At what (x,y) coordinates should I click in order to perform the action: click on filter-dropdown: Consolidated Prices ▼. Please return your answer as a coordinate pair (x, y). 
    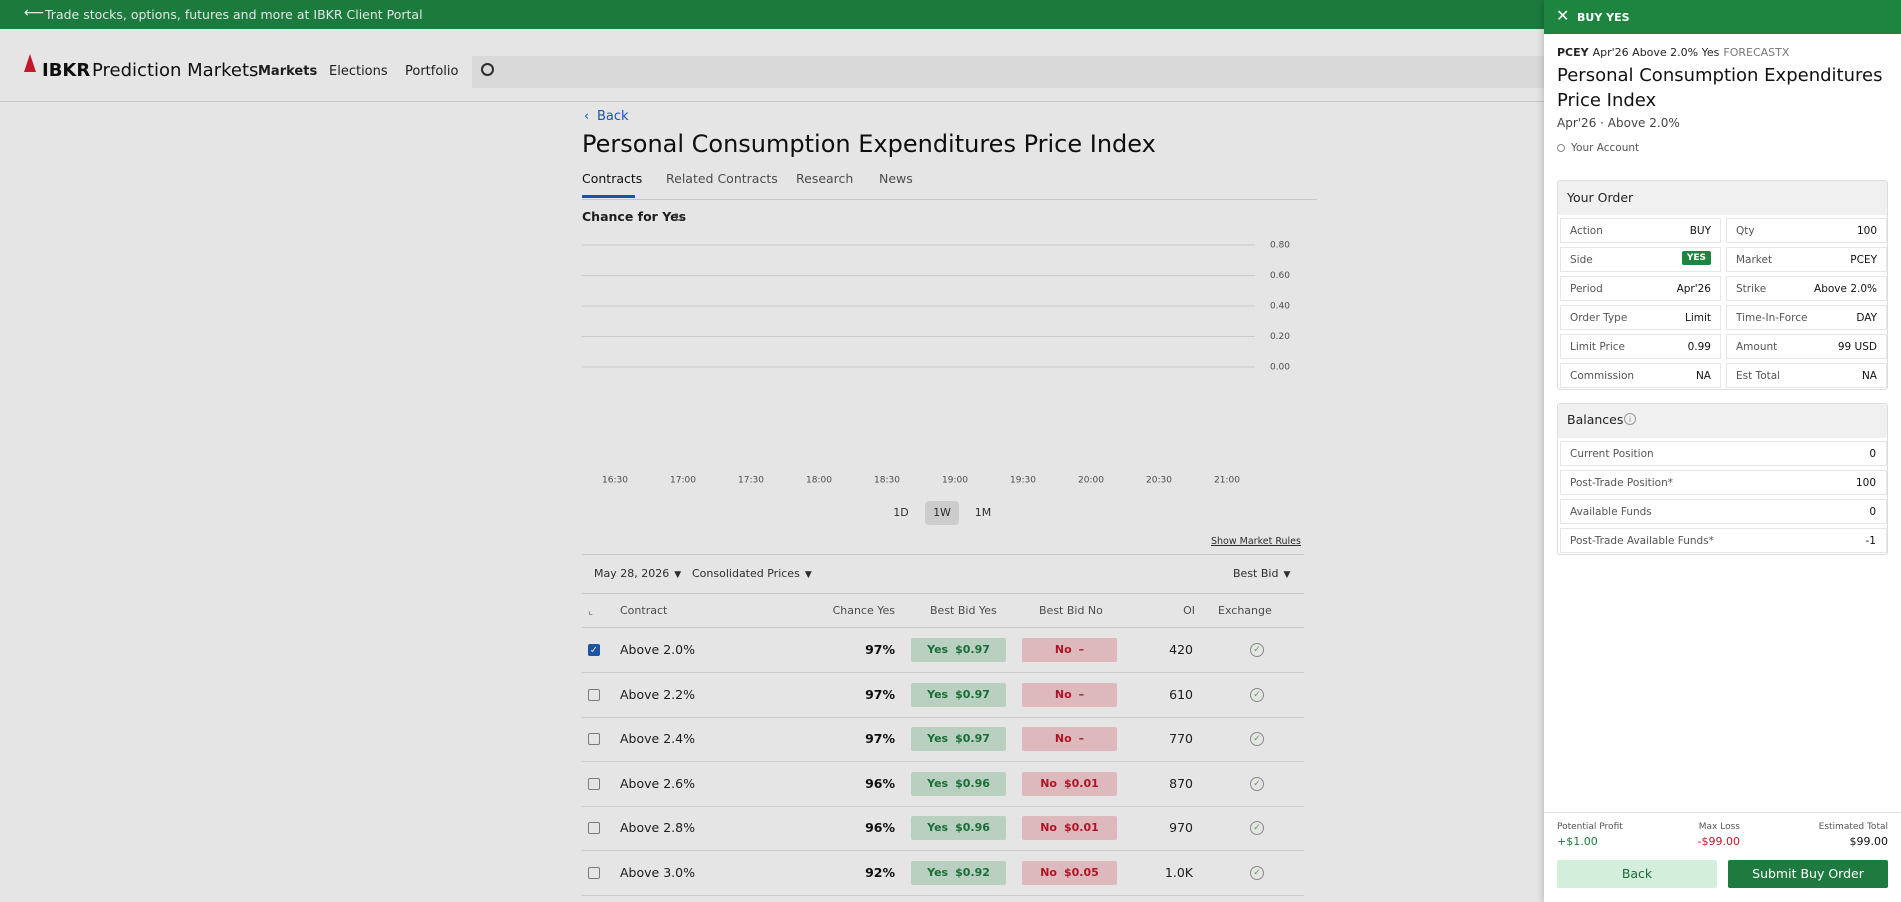
    Looking at the image, I should click on (752, 573).